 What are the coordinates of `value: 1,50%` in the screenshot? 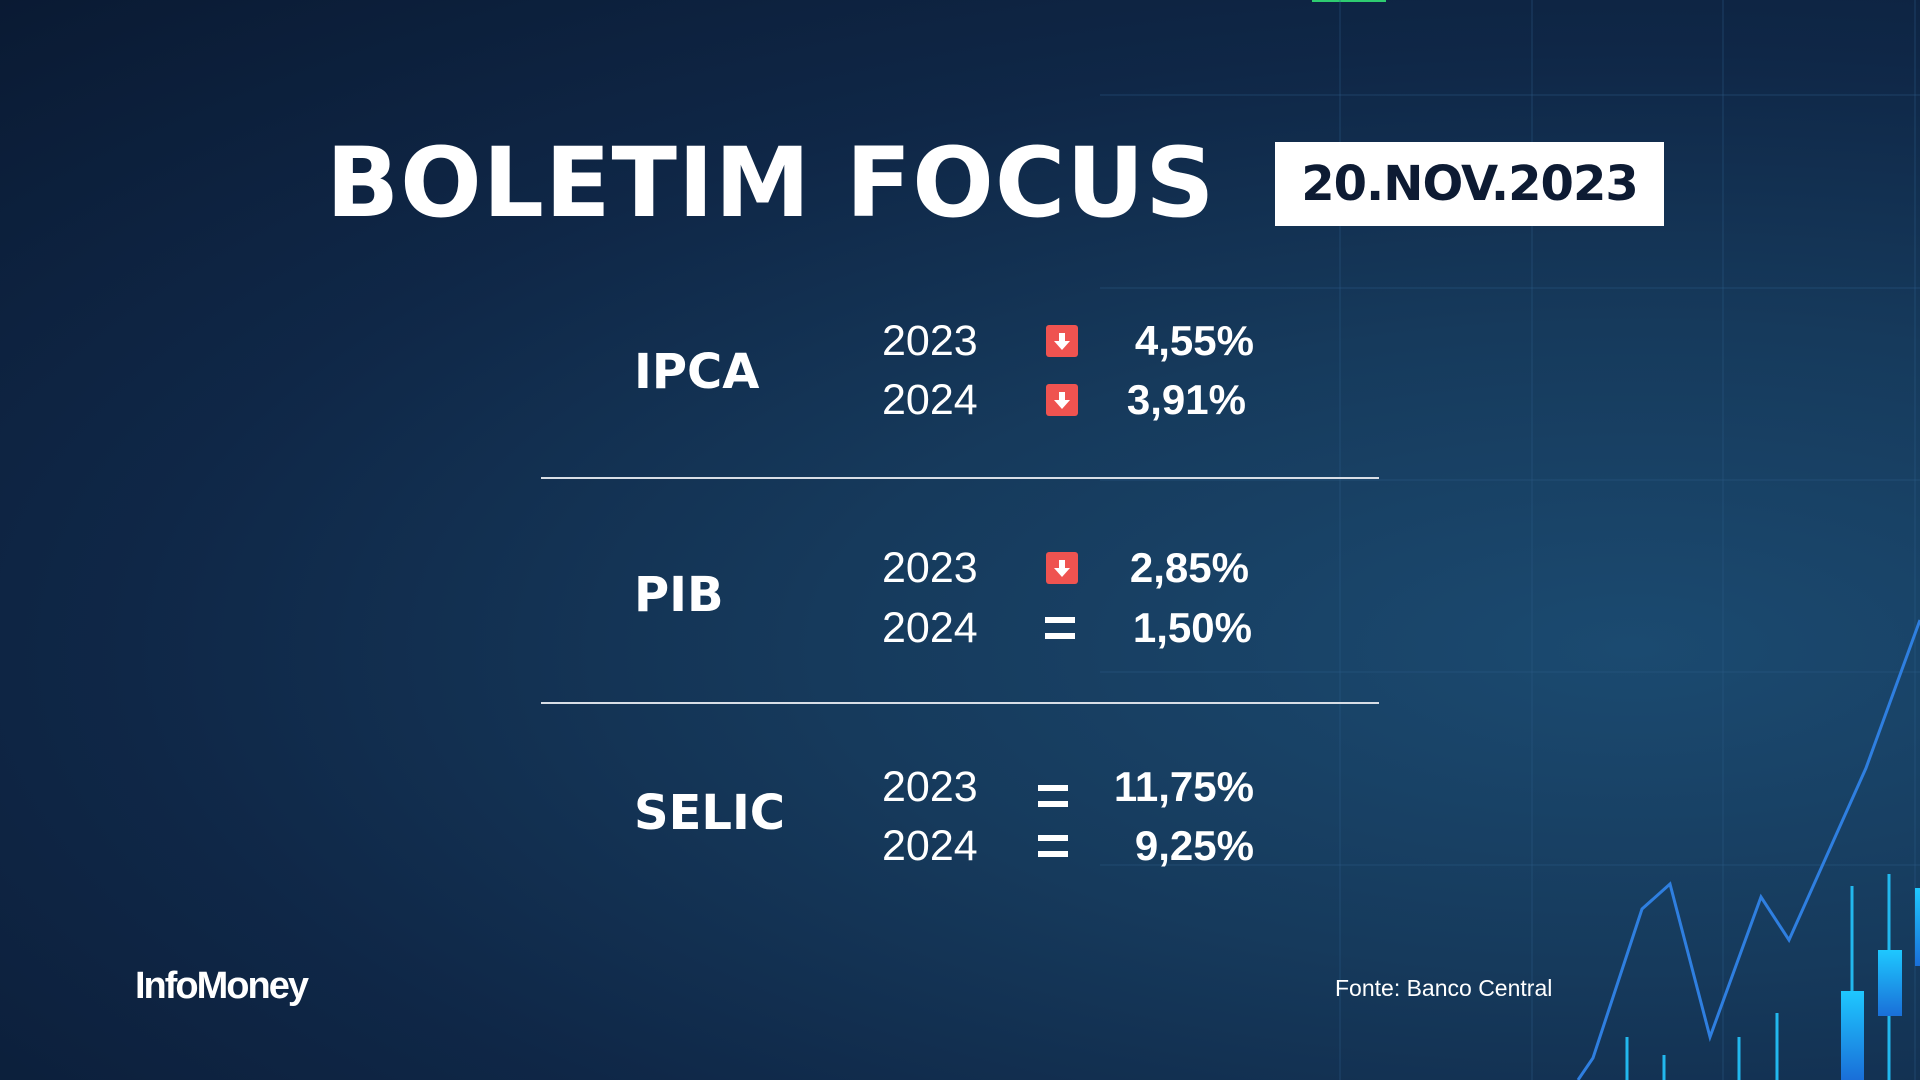 It's located at (1192, 627).